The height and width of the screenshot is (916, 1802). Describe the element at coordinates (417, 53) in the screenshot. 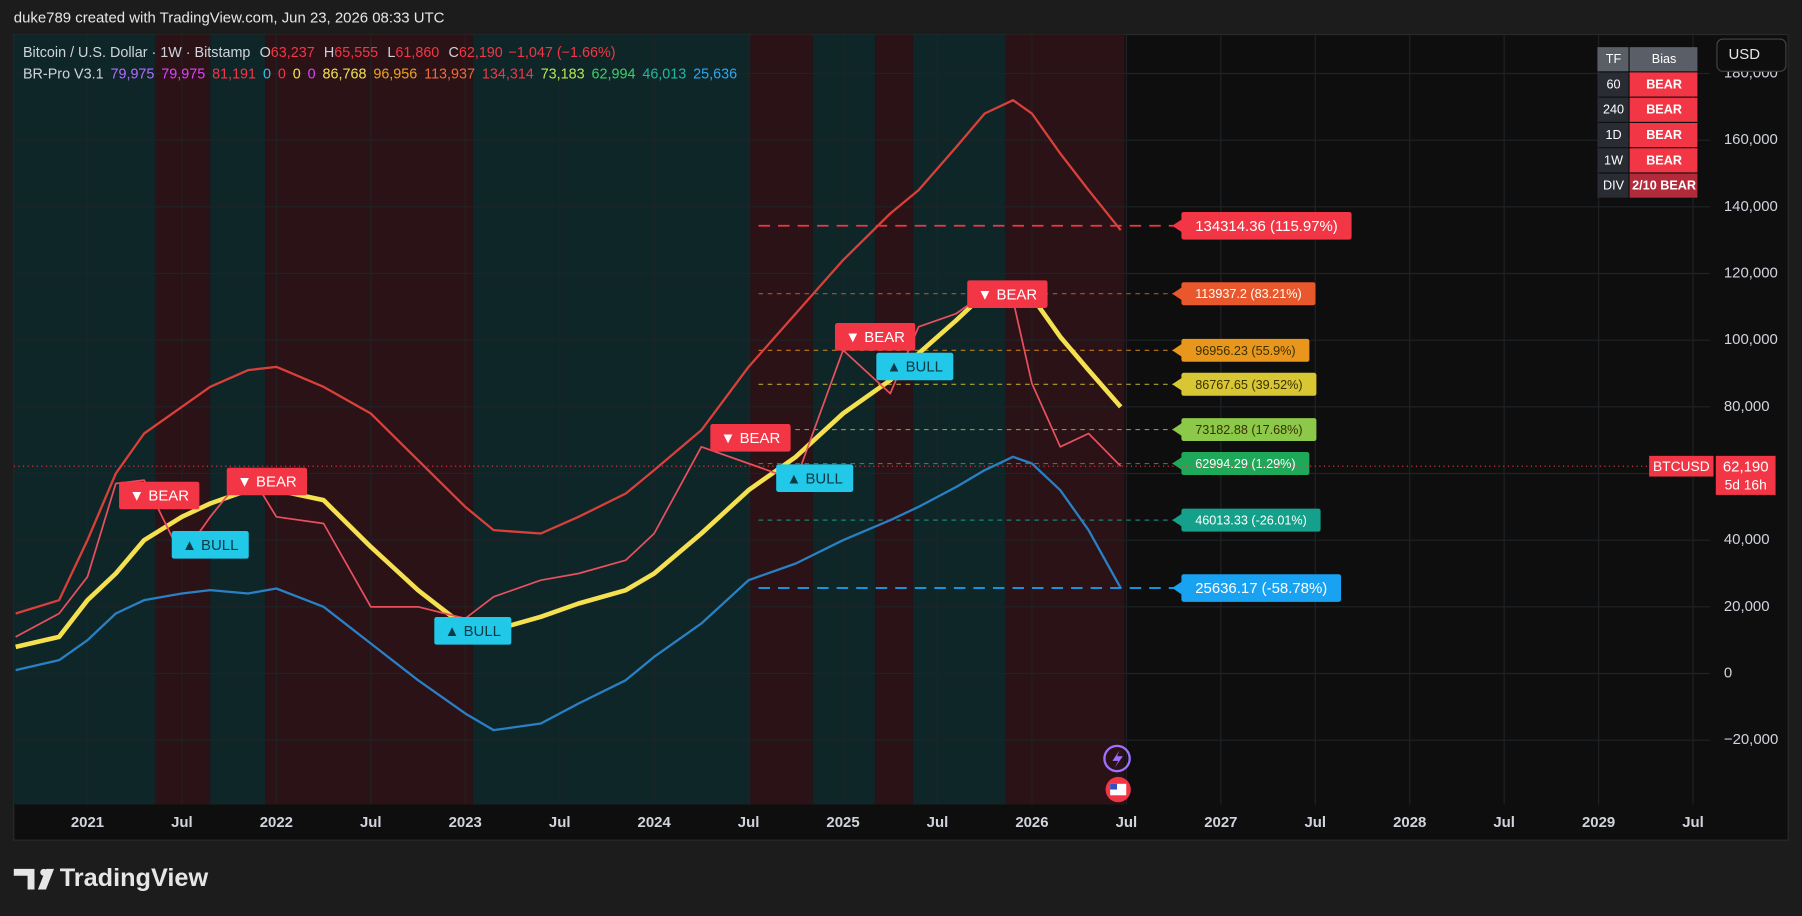

I see `ohlc-value: 61,860` at that location.